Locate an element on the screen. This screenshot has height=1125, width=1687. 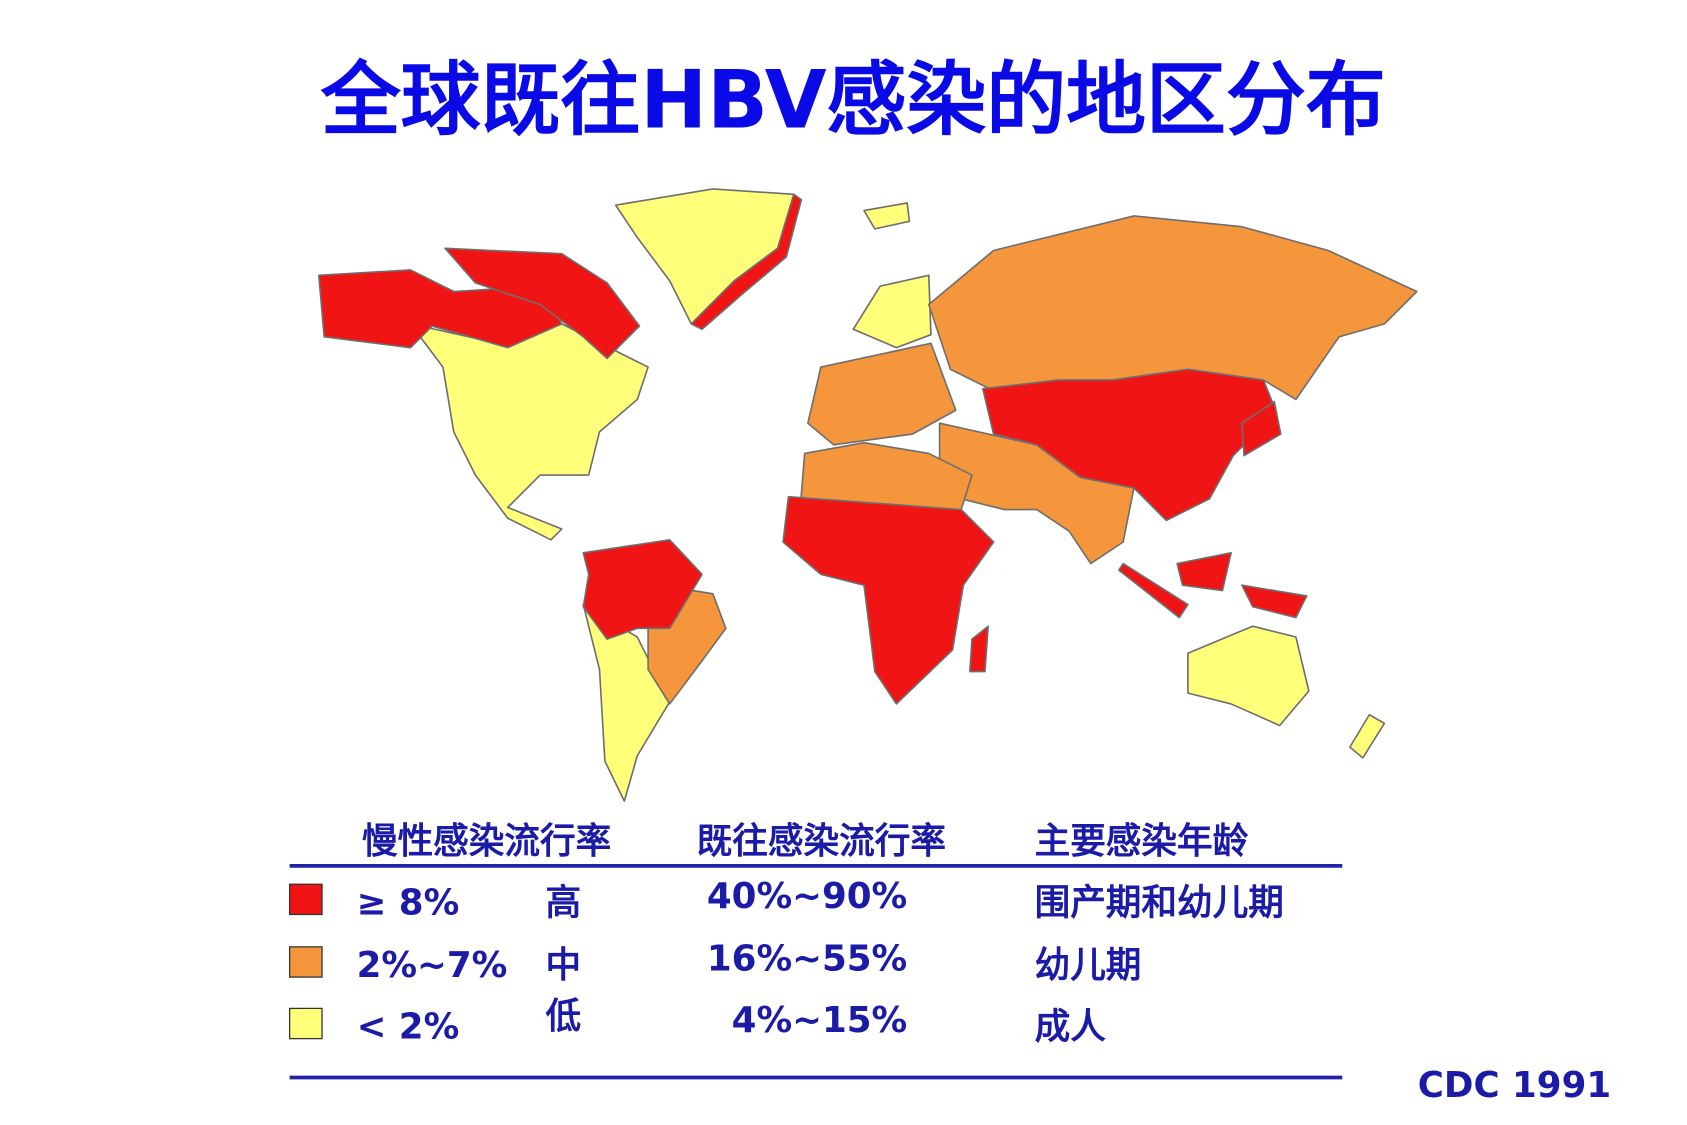
south-america-north is located at coordinates (642, 589).